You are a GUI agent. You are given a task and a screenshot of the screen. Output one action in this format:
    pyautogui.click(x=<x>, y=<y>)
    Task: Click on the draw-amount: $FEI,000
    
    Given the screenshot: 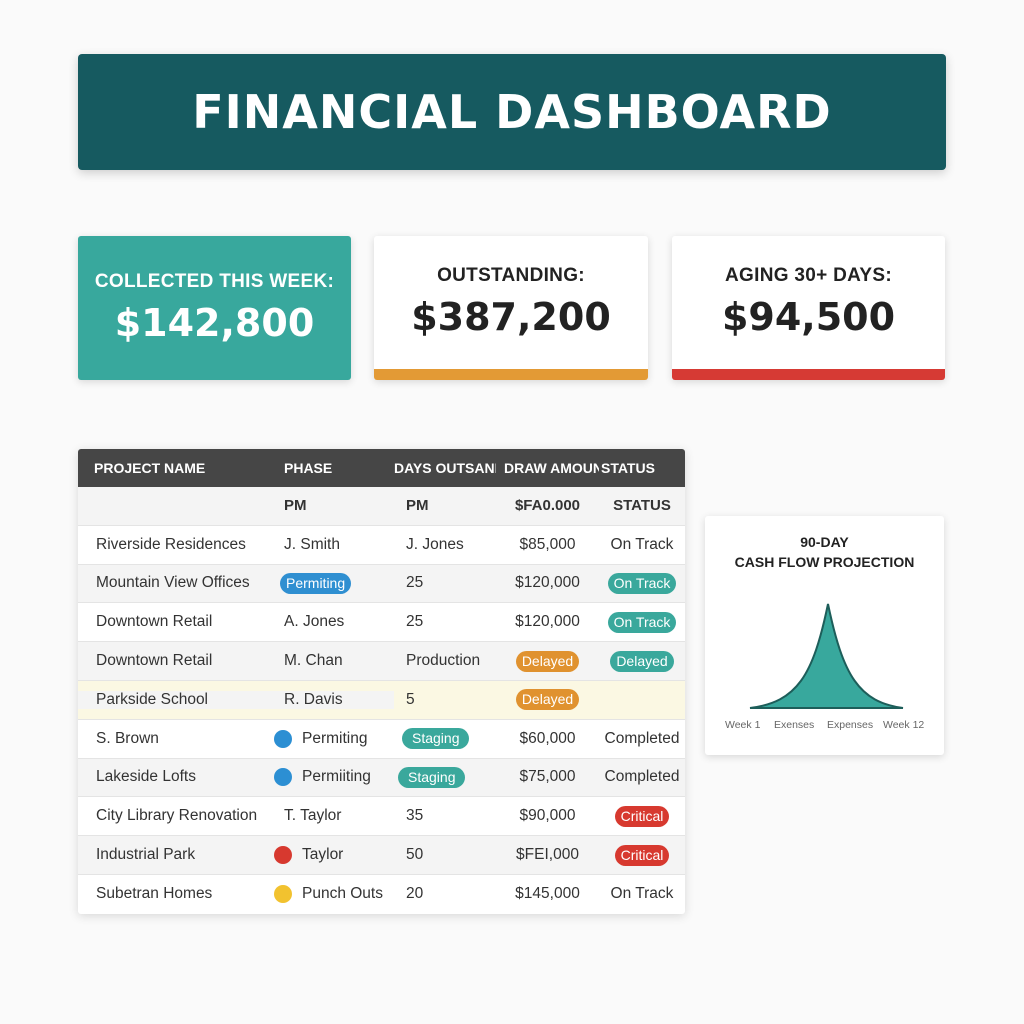 What is the action you would take?
    pyautogui.click(x=547, y=855)
    